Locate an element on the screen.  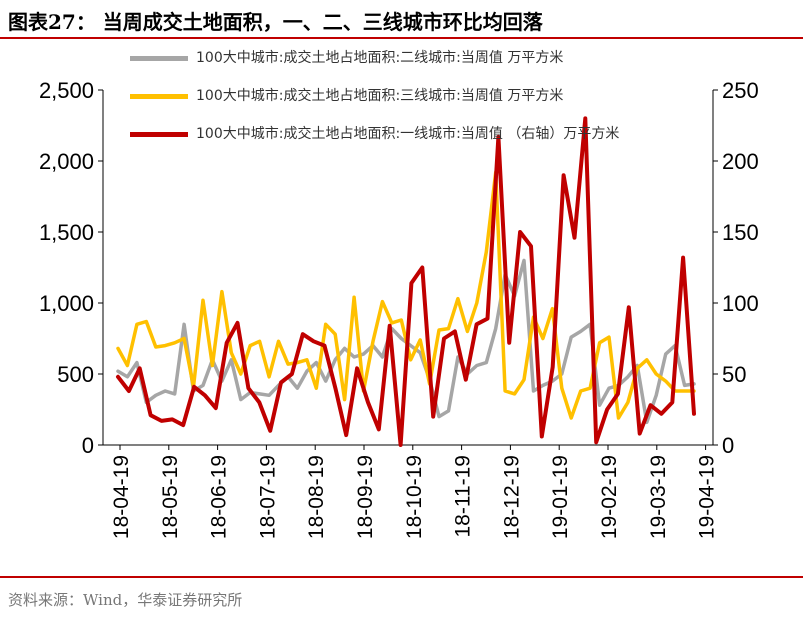
legend-label-second-tier: 100大中城市:成交土地占地面积:二线城市:当周值 万平方米 is located at coordinates (380, 58).